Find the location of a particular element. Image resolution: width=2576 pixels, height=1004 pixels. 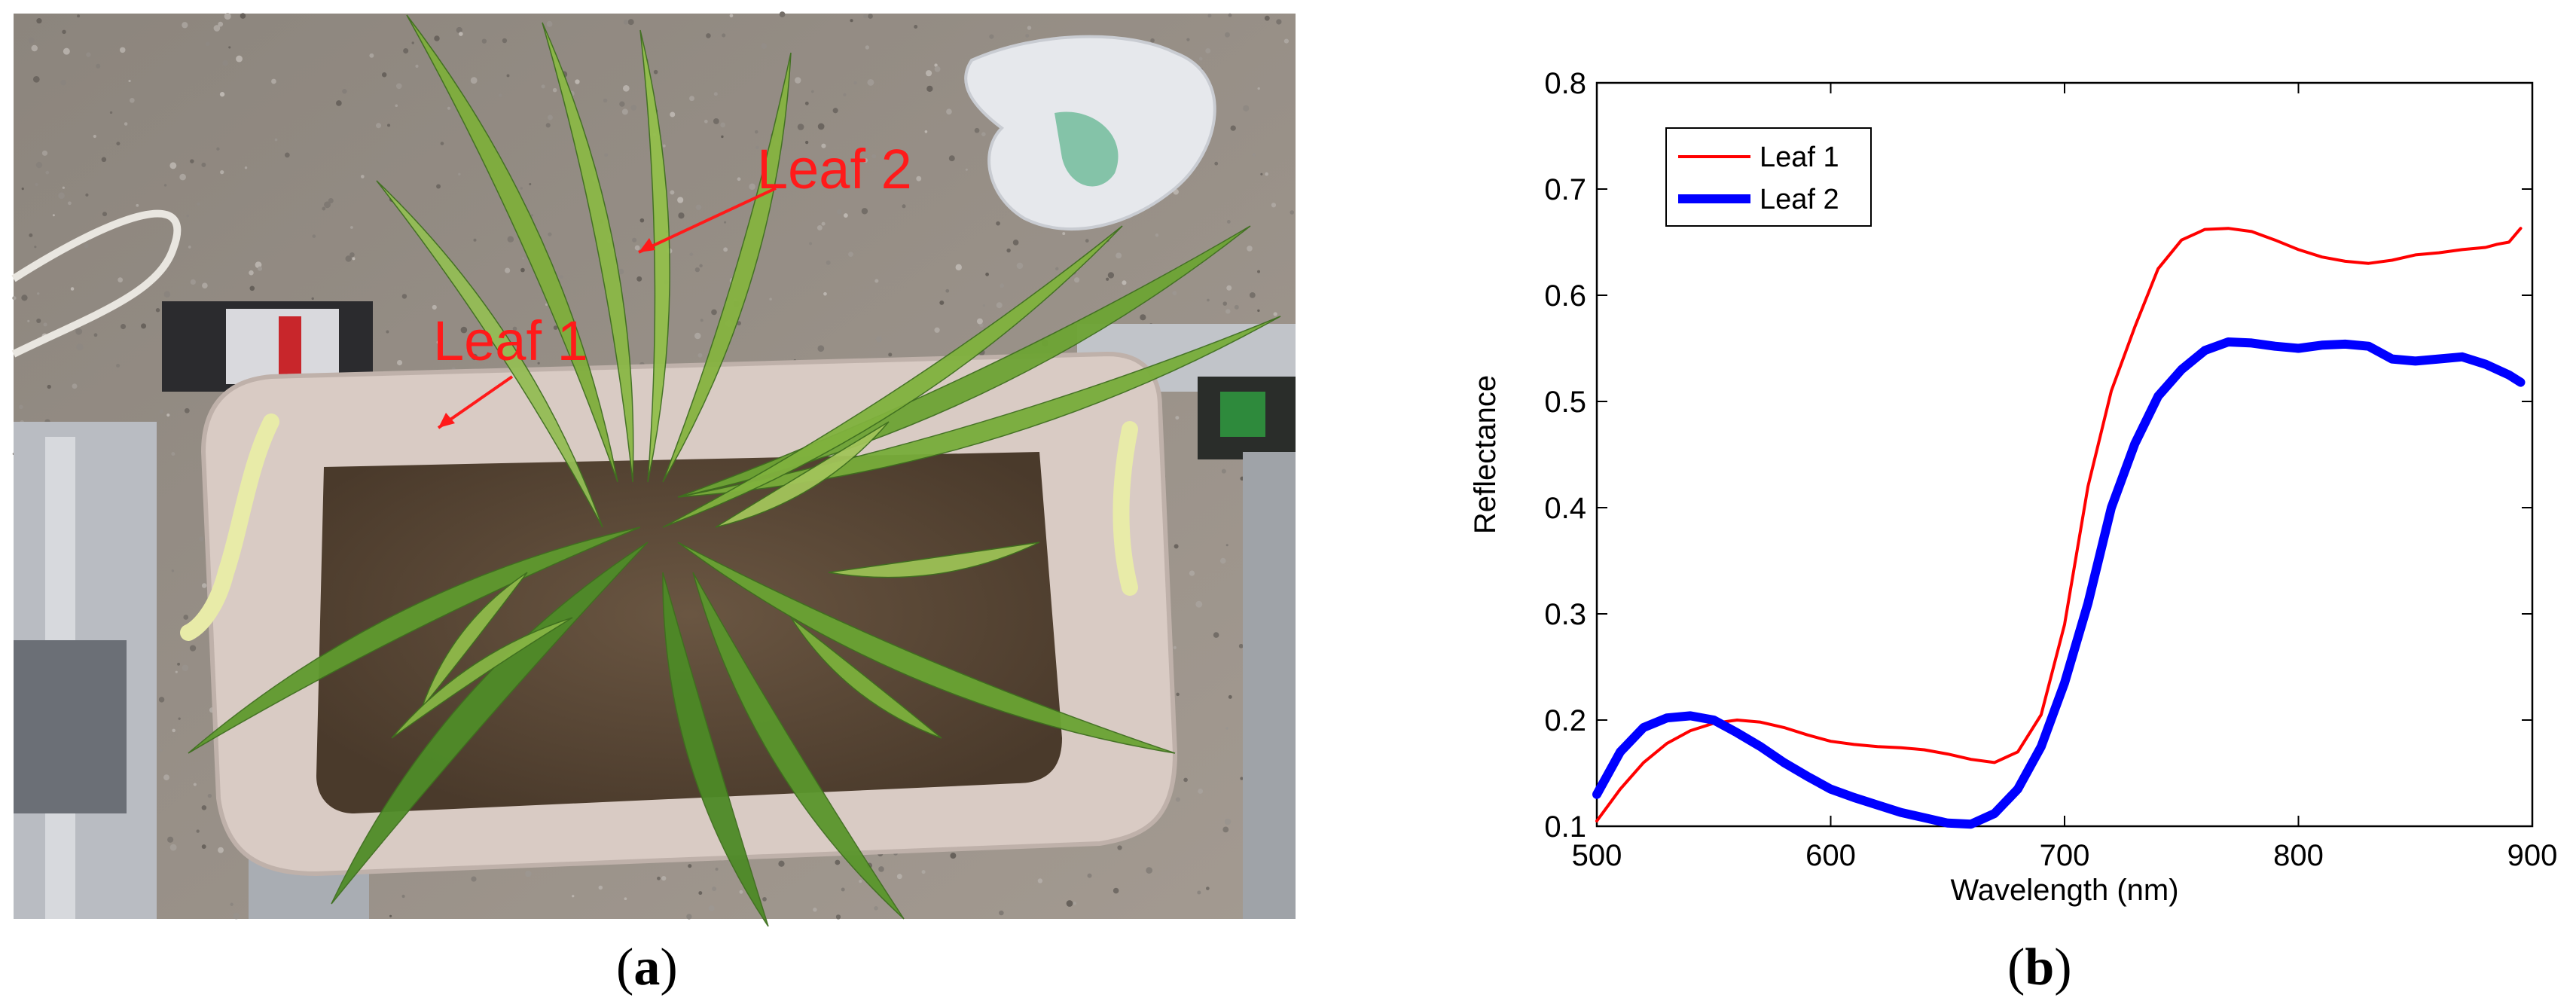

caption-b: (b) is located at coordinates (2040, 967).